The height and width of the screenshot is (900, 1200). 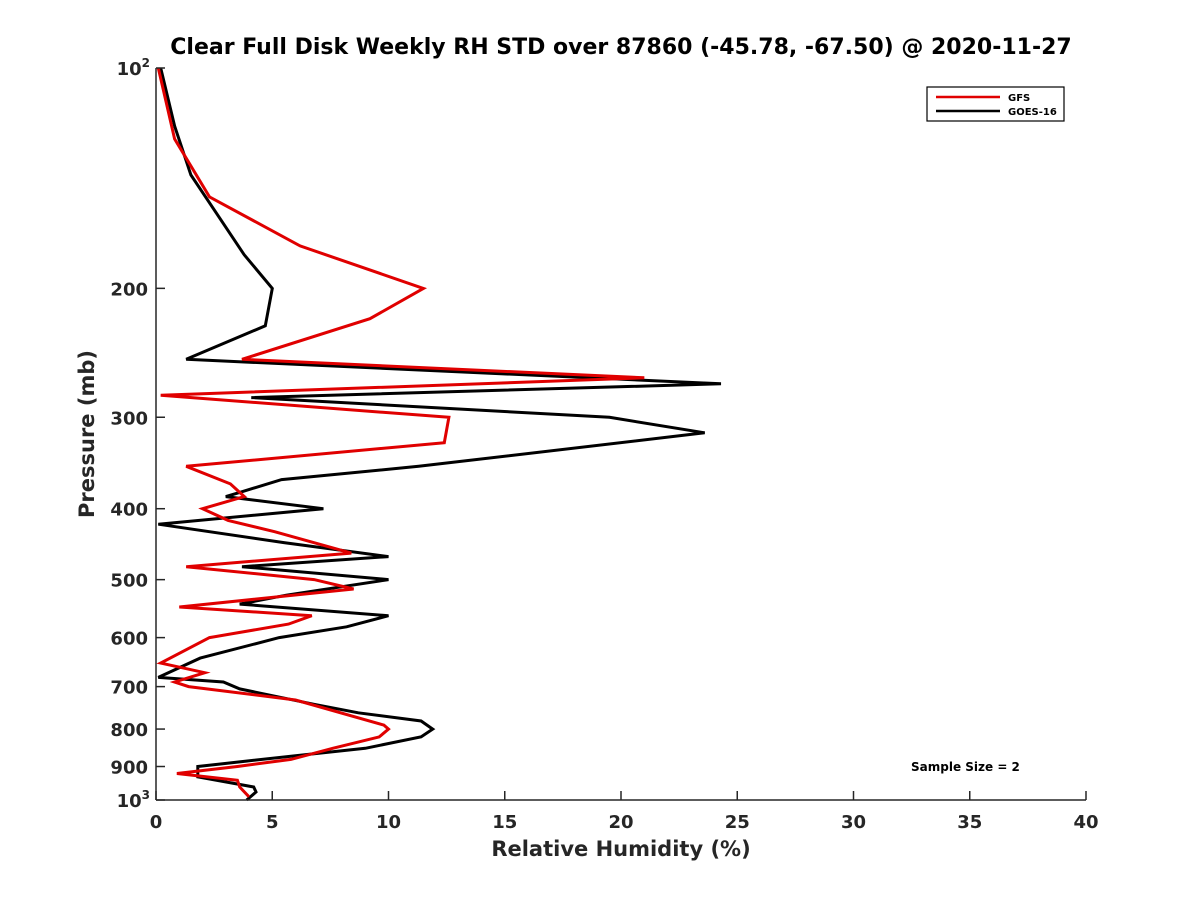 What do you see at coordinates (620, 822) in the screenshot?
I see `x-tick-label: 20` at bounding box center [620, 822].